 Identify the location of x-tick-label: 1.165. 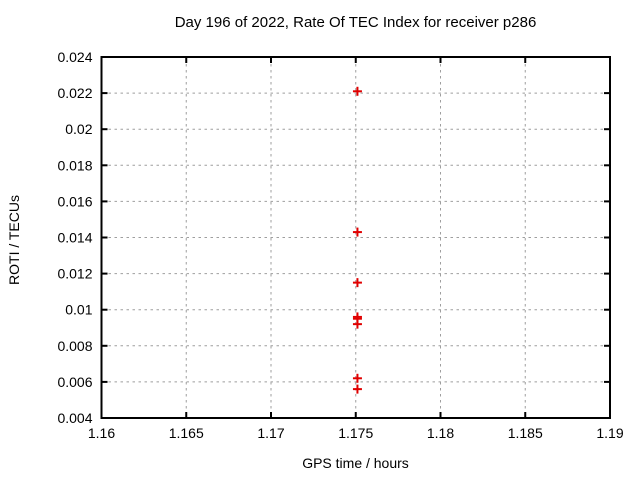
(186, 433).